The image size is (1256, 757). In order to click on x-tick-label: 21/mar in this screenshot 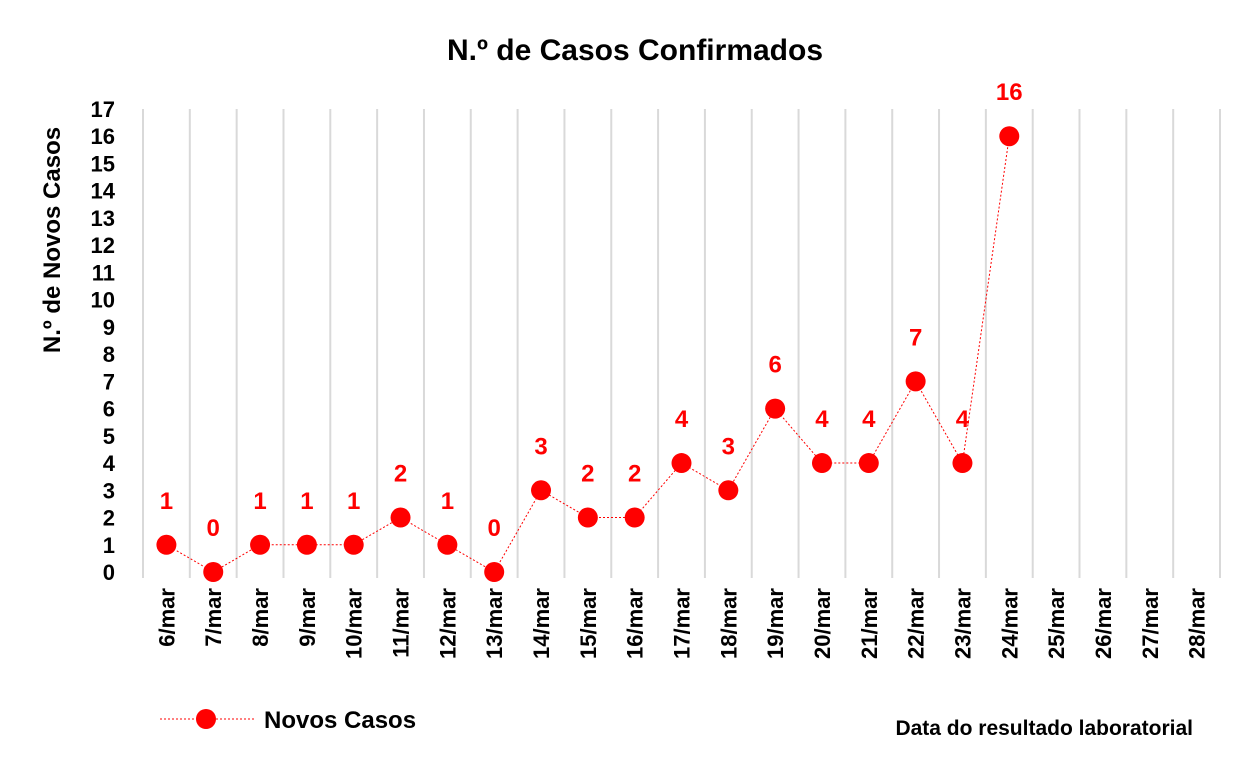, I will do `click(869, 623)`.